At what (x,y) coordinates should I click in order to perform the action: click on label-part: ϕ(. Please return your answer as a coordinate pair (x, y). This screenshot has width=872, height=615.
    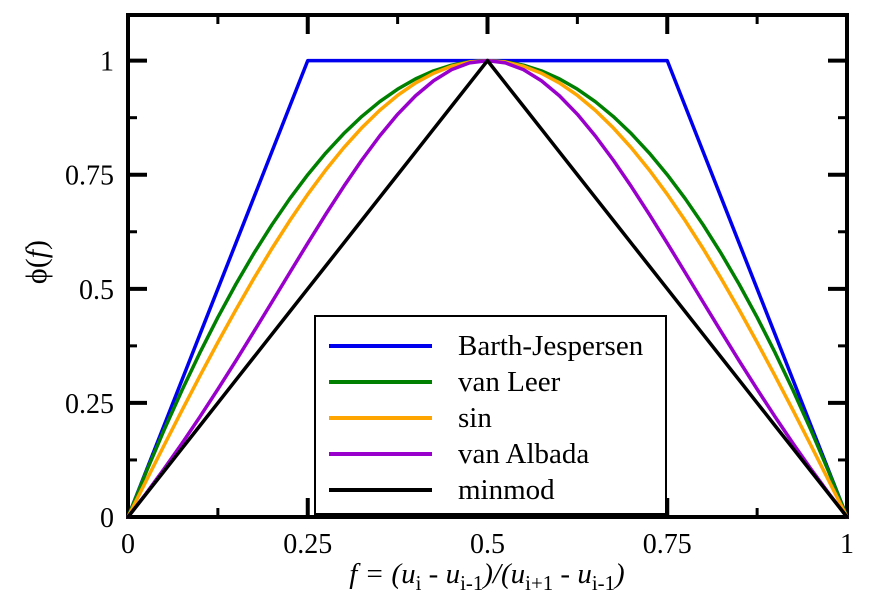
    Looking at the image, I should click on (36, 271).